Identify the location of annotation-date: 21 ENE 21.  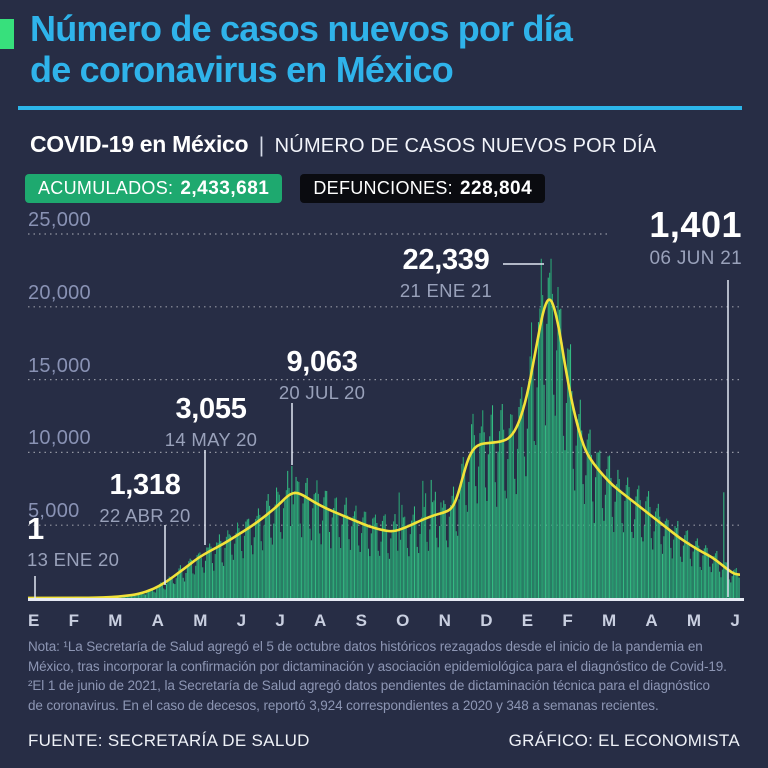
(446, 290).